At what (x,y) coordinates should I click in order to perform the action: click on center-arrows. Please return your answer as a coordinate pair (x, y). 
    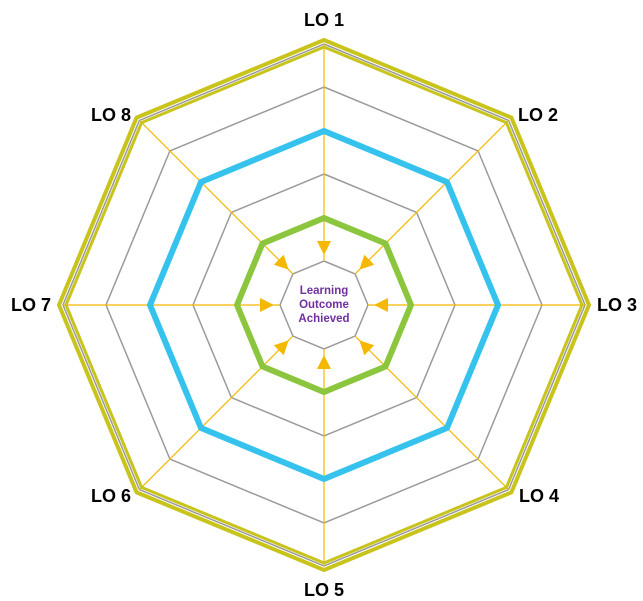
    Looking at the image, I should click on (324, 305).